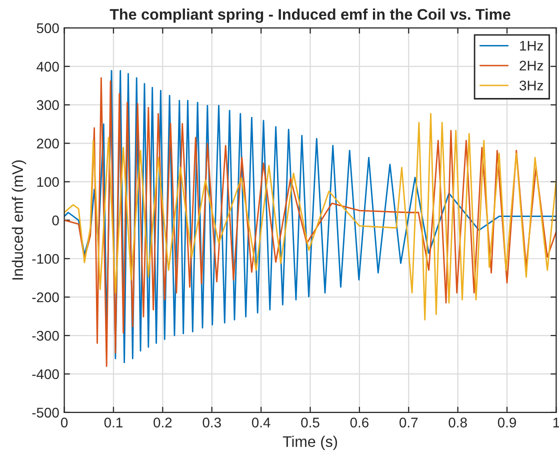 This screenshot has width=559, height=466. What do you see at coordinates (556, 423) in the screenshot?
I see `x-tick-label: 1` at bounding box center [556, 423].